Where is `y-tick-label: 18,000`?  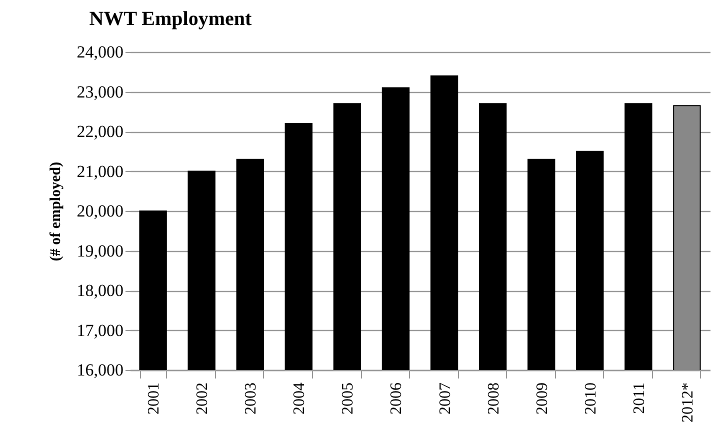
y-tick-label: 18,000 is located at coordinates (100, 290).